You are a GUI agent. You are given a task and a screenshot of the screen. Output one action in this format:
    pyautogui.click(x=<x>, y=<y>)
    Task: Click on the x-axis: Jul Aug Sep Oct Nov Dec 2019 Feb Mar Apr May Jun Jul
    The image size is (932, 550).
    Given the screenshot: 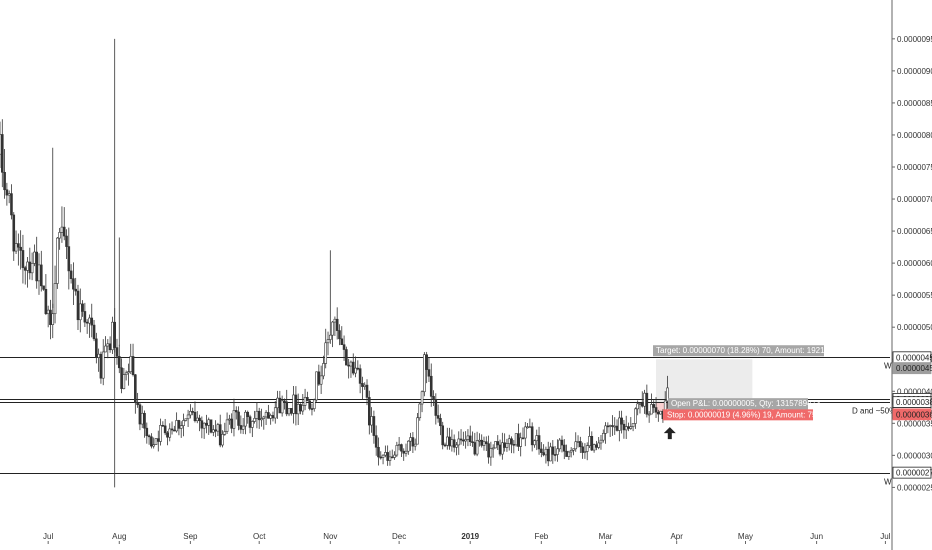 What is the action you would take?
    pyautogui.click(x=467, y=538)
    